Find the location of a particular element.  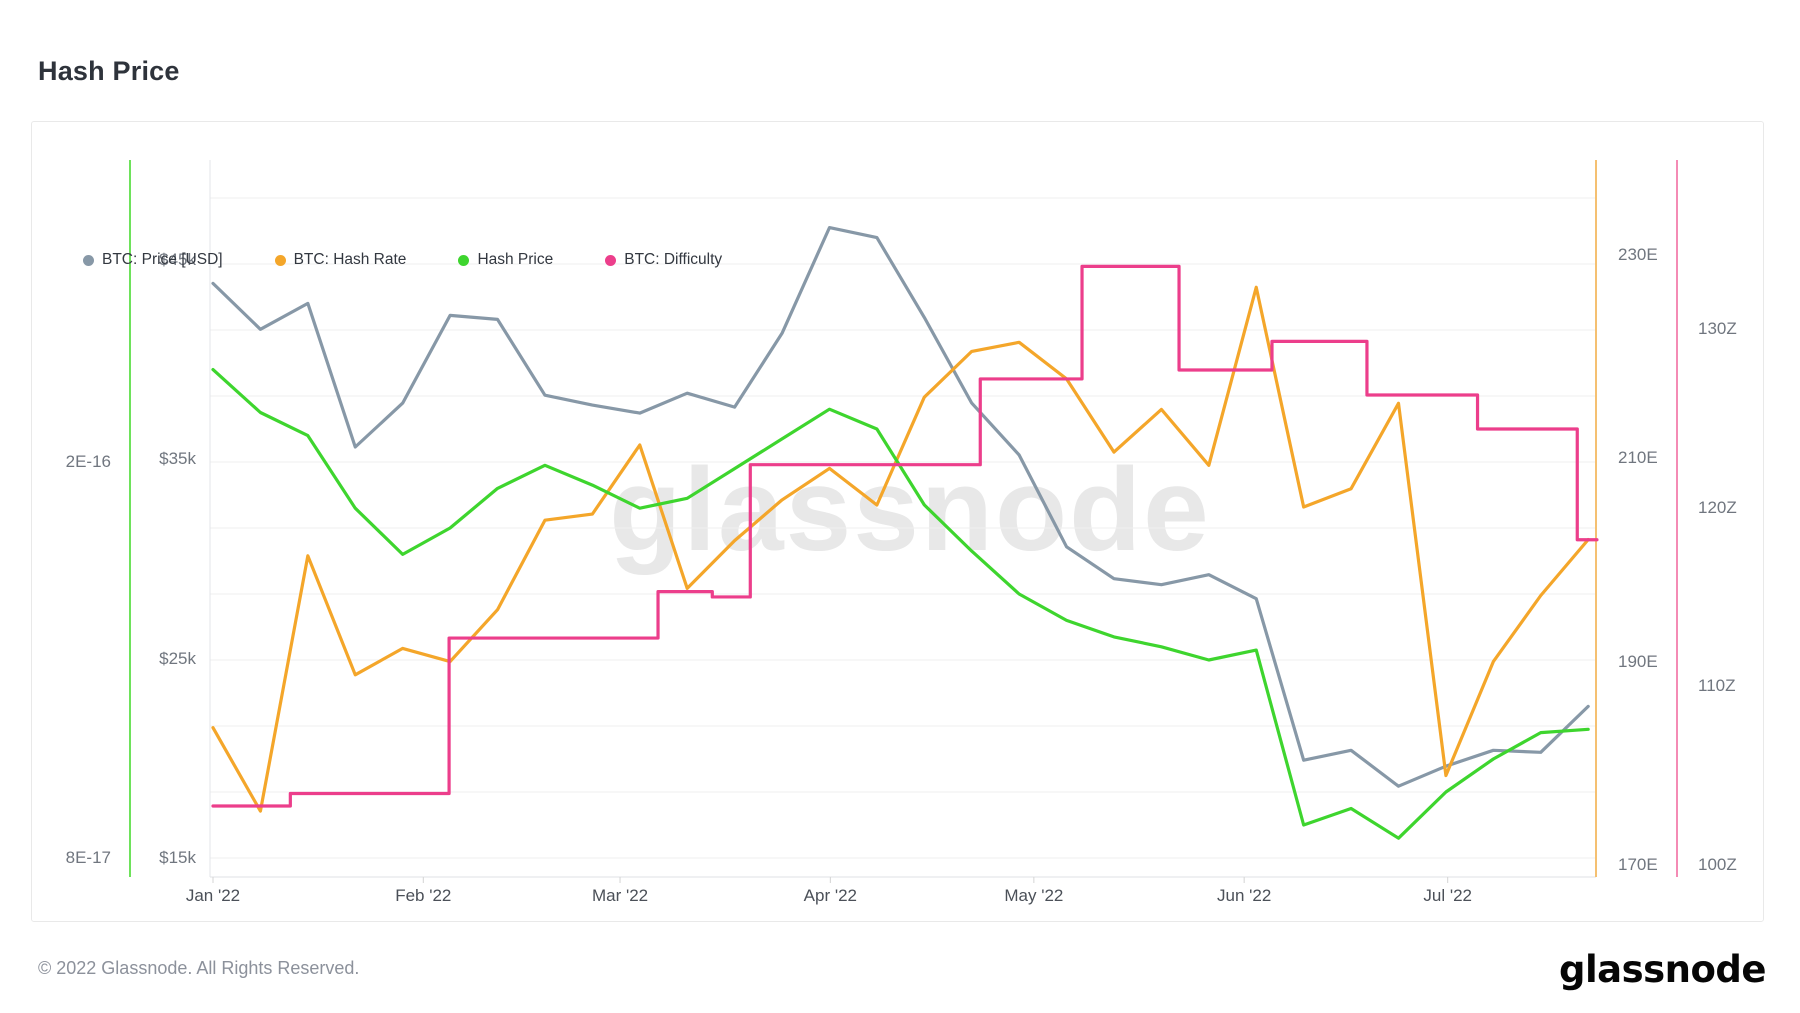

legend-label: Hash Price is located at coordinates (515, 259).